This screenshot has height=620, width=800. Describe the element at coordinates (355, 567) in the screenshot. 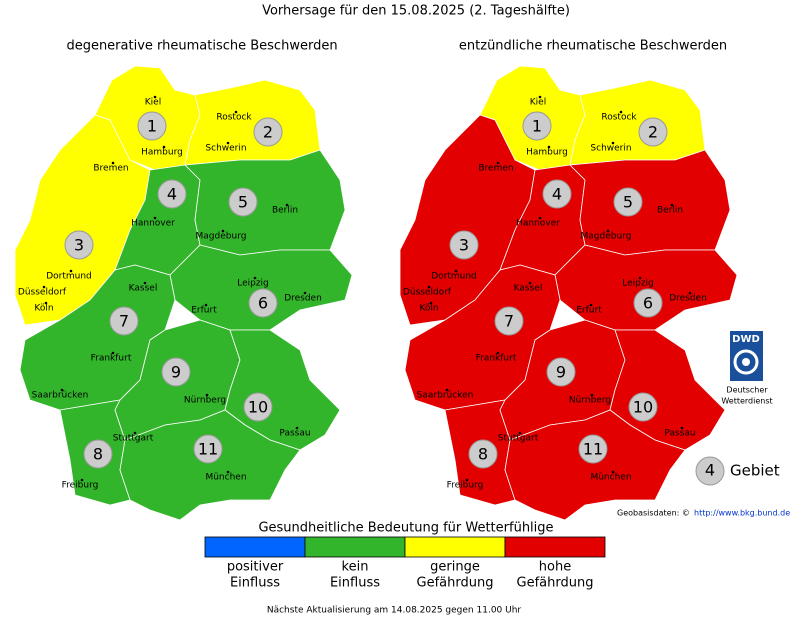

I see `legend-label: kein` at that location.